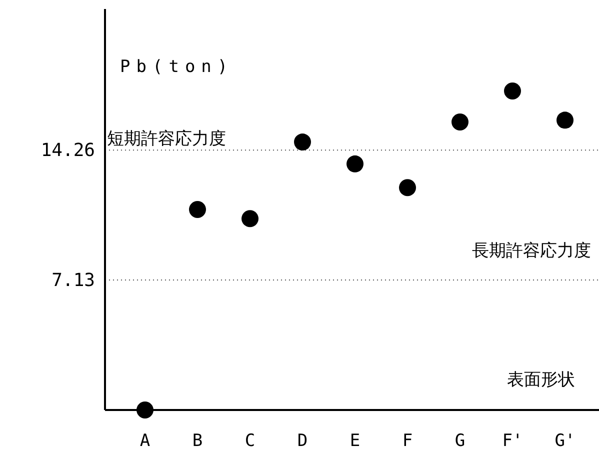  What do you see at coordinates (407, 441) in the screenshot?
I see `x-tick-label: F` at bounding box center [407, 441].